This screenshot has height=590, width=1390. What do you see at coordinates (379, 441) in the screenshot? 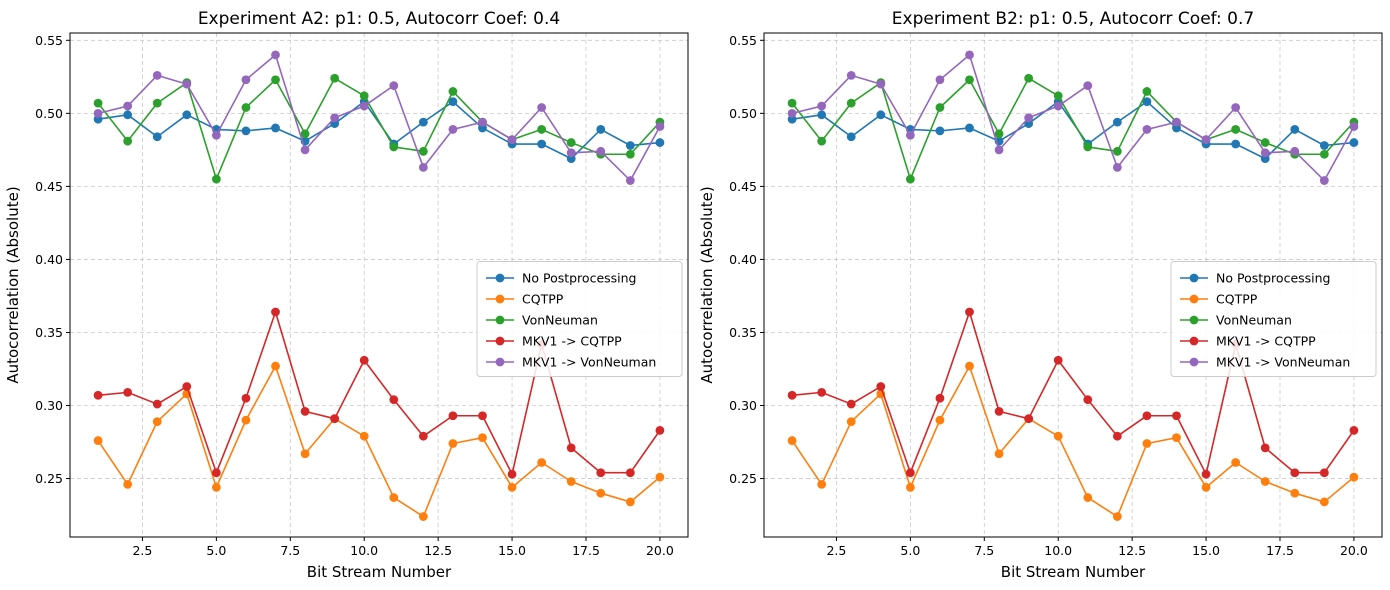
I see `series-cqtpp` at bounding box center [379, 441].